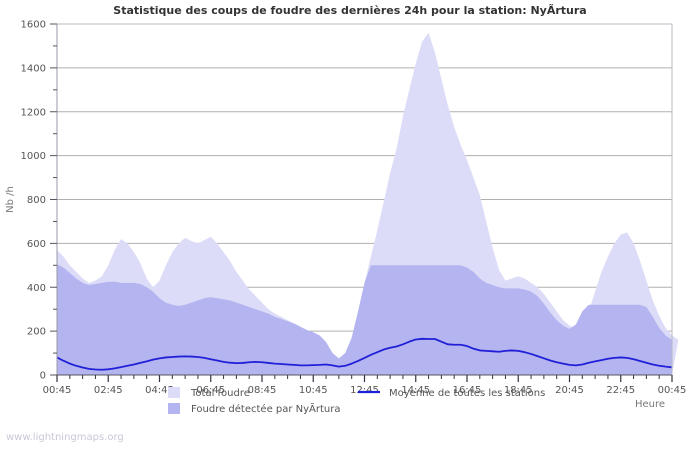  Describe the element at coordinates (210, 390) in the screenshot. I see `svg-text: 06:45` at that location.